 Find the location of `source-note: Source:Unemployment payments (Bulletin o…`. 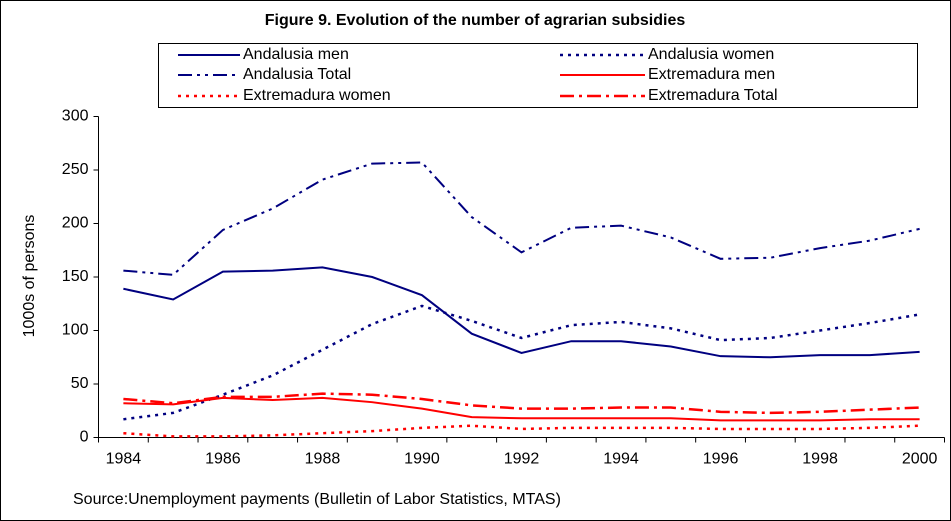

source-note: Source:Unemployment payments (Bulletin o… is located at coordinates (317, 499).